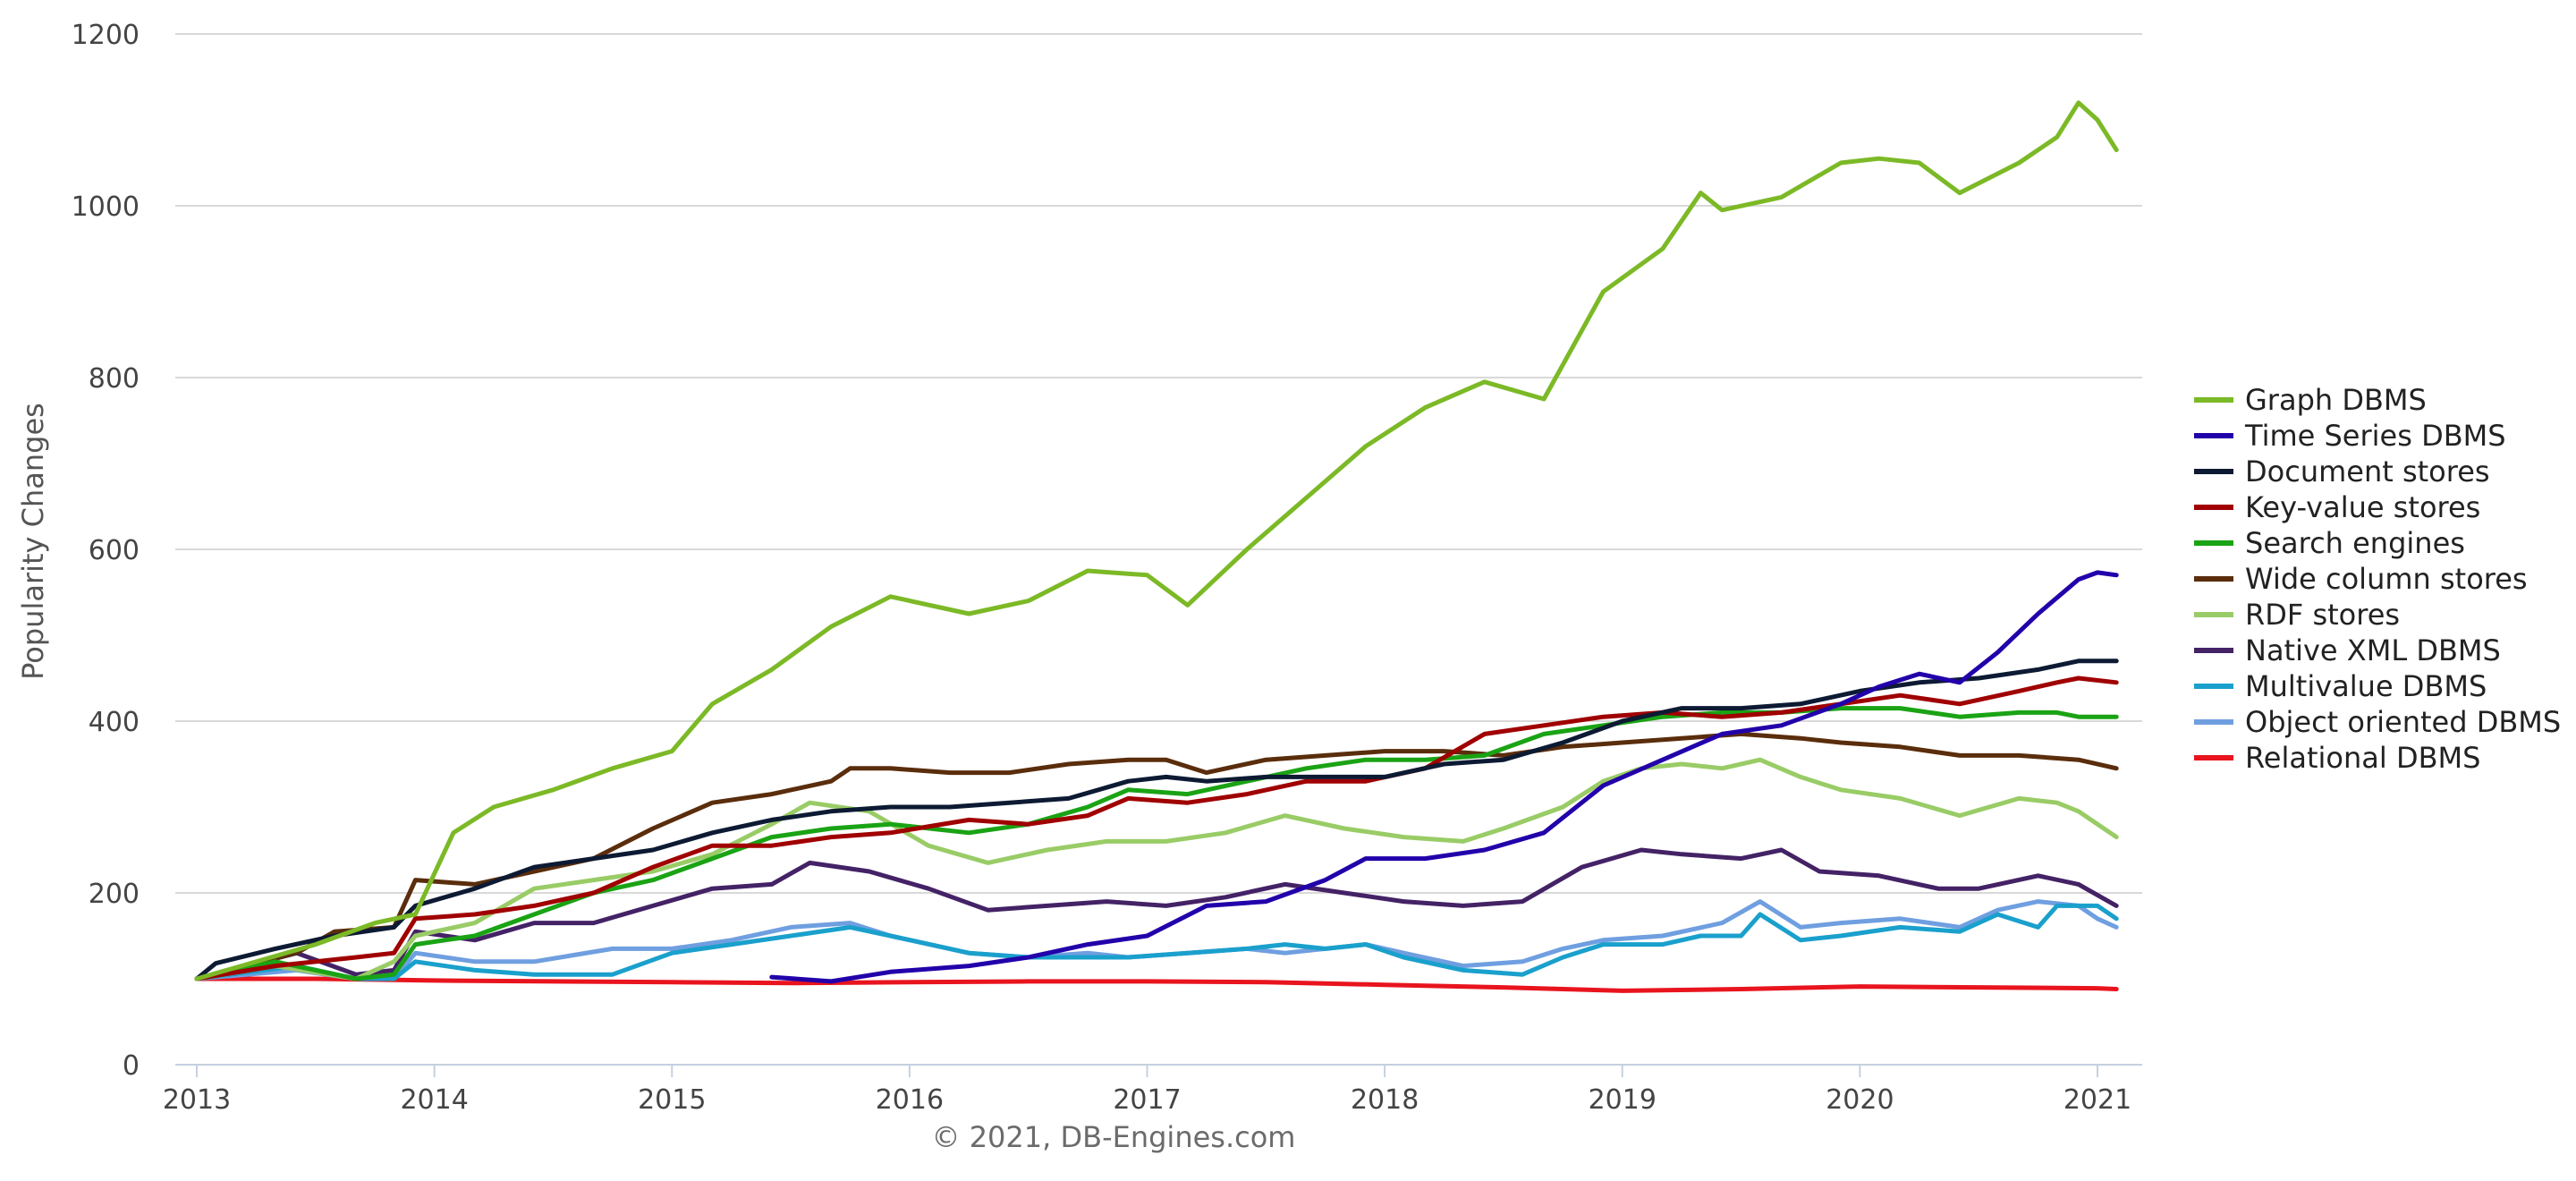 The image size is (2576, 1181). What do you see at coordinates (2373, 650) in the screenshot?
I see `legend-label: Native XML DBMS` at bounding box center [2373, 650].